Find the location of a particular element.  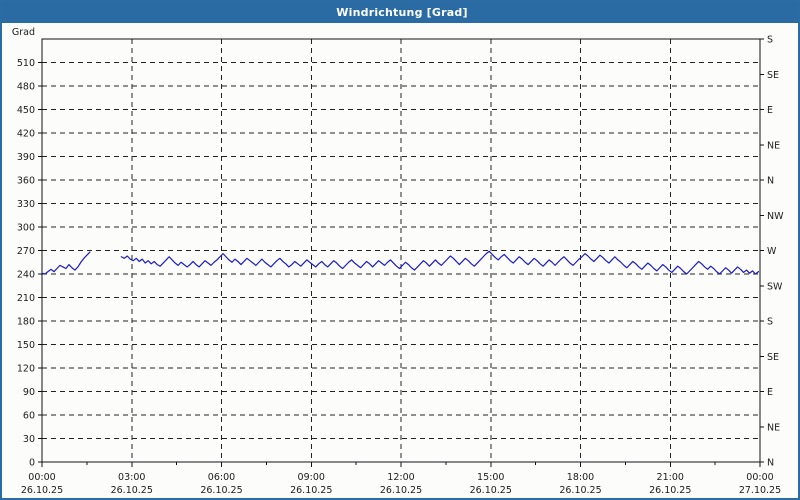

y-axis-tick-label: 120 is located at coordinates (26, 369).